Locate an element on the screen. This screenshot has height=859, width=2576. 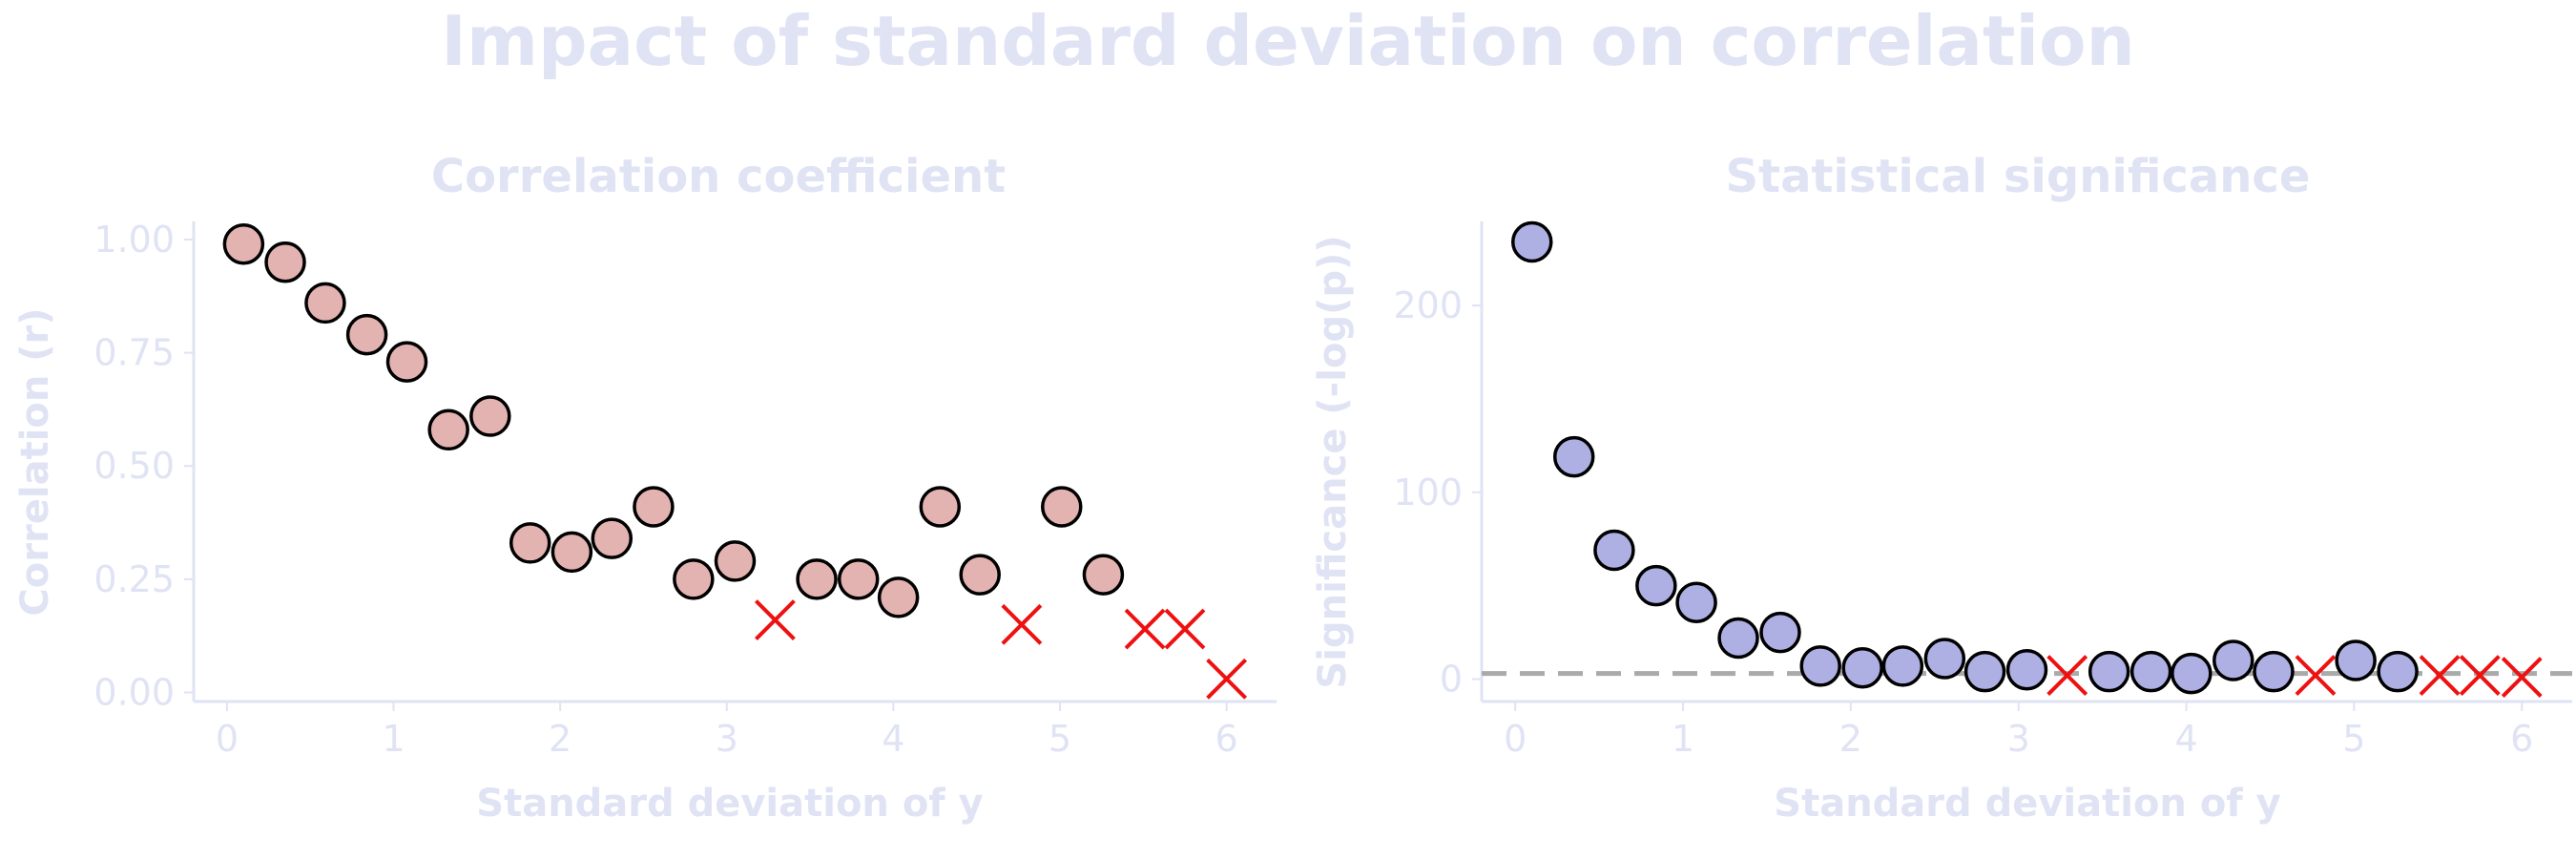
correlation-y-axis-label: Correlation (r) is located at coordinates (35, 461).